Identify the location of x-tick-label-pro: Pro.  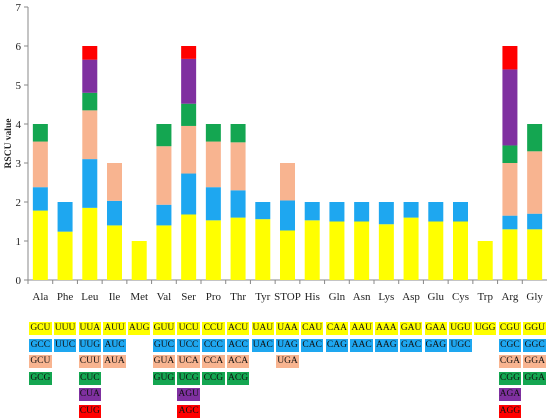
(214, 297).